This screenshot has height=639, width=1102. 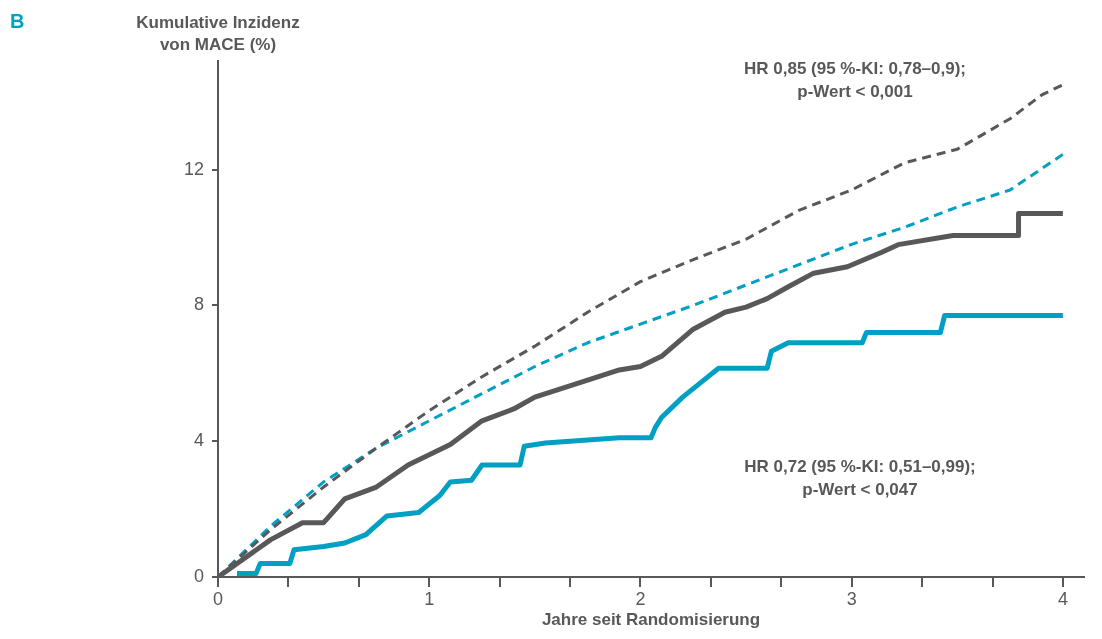 What do you see at coordinates (1062, 598) in the screenshot?
I see `x-tick-label: 4` at bounding box center [1062, 598].